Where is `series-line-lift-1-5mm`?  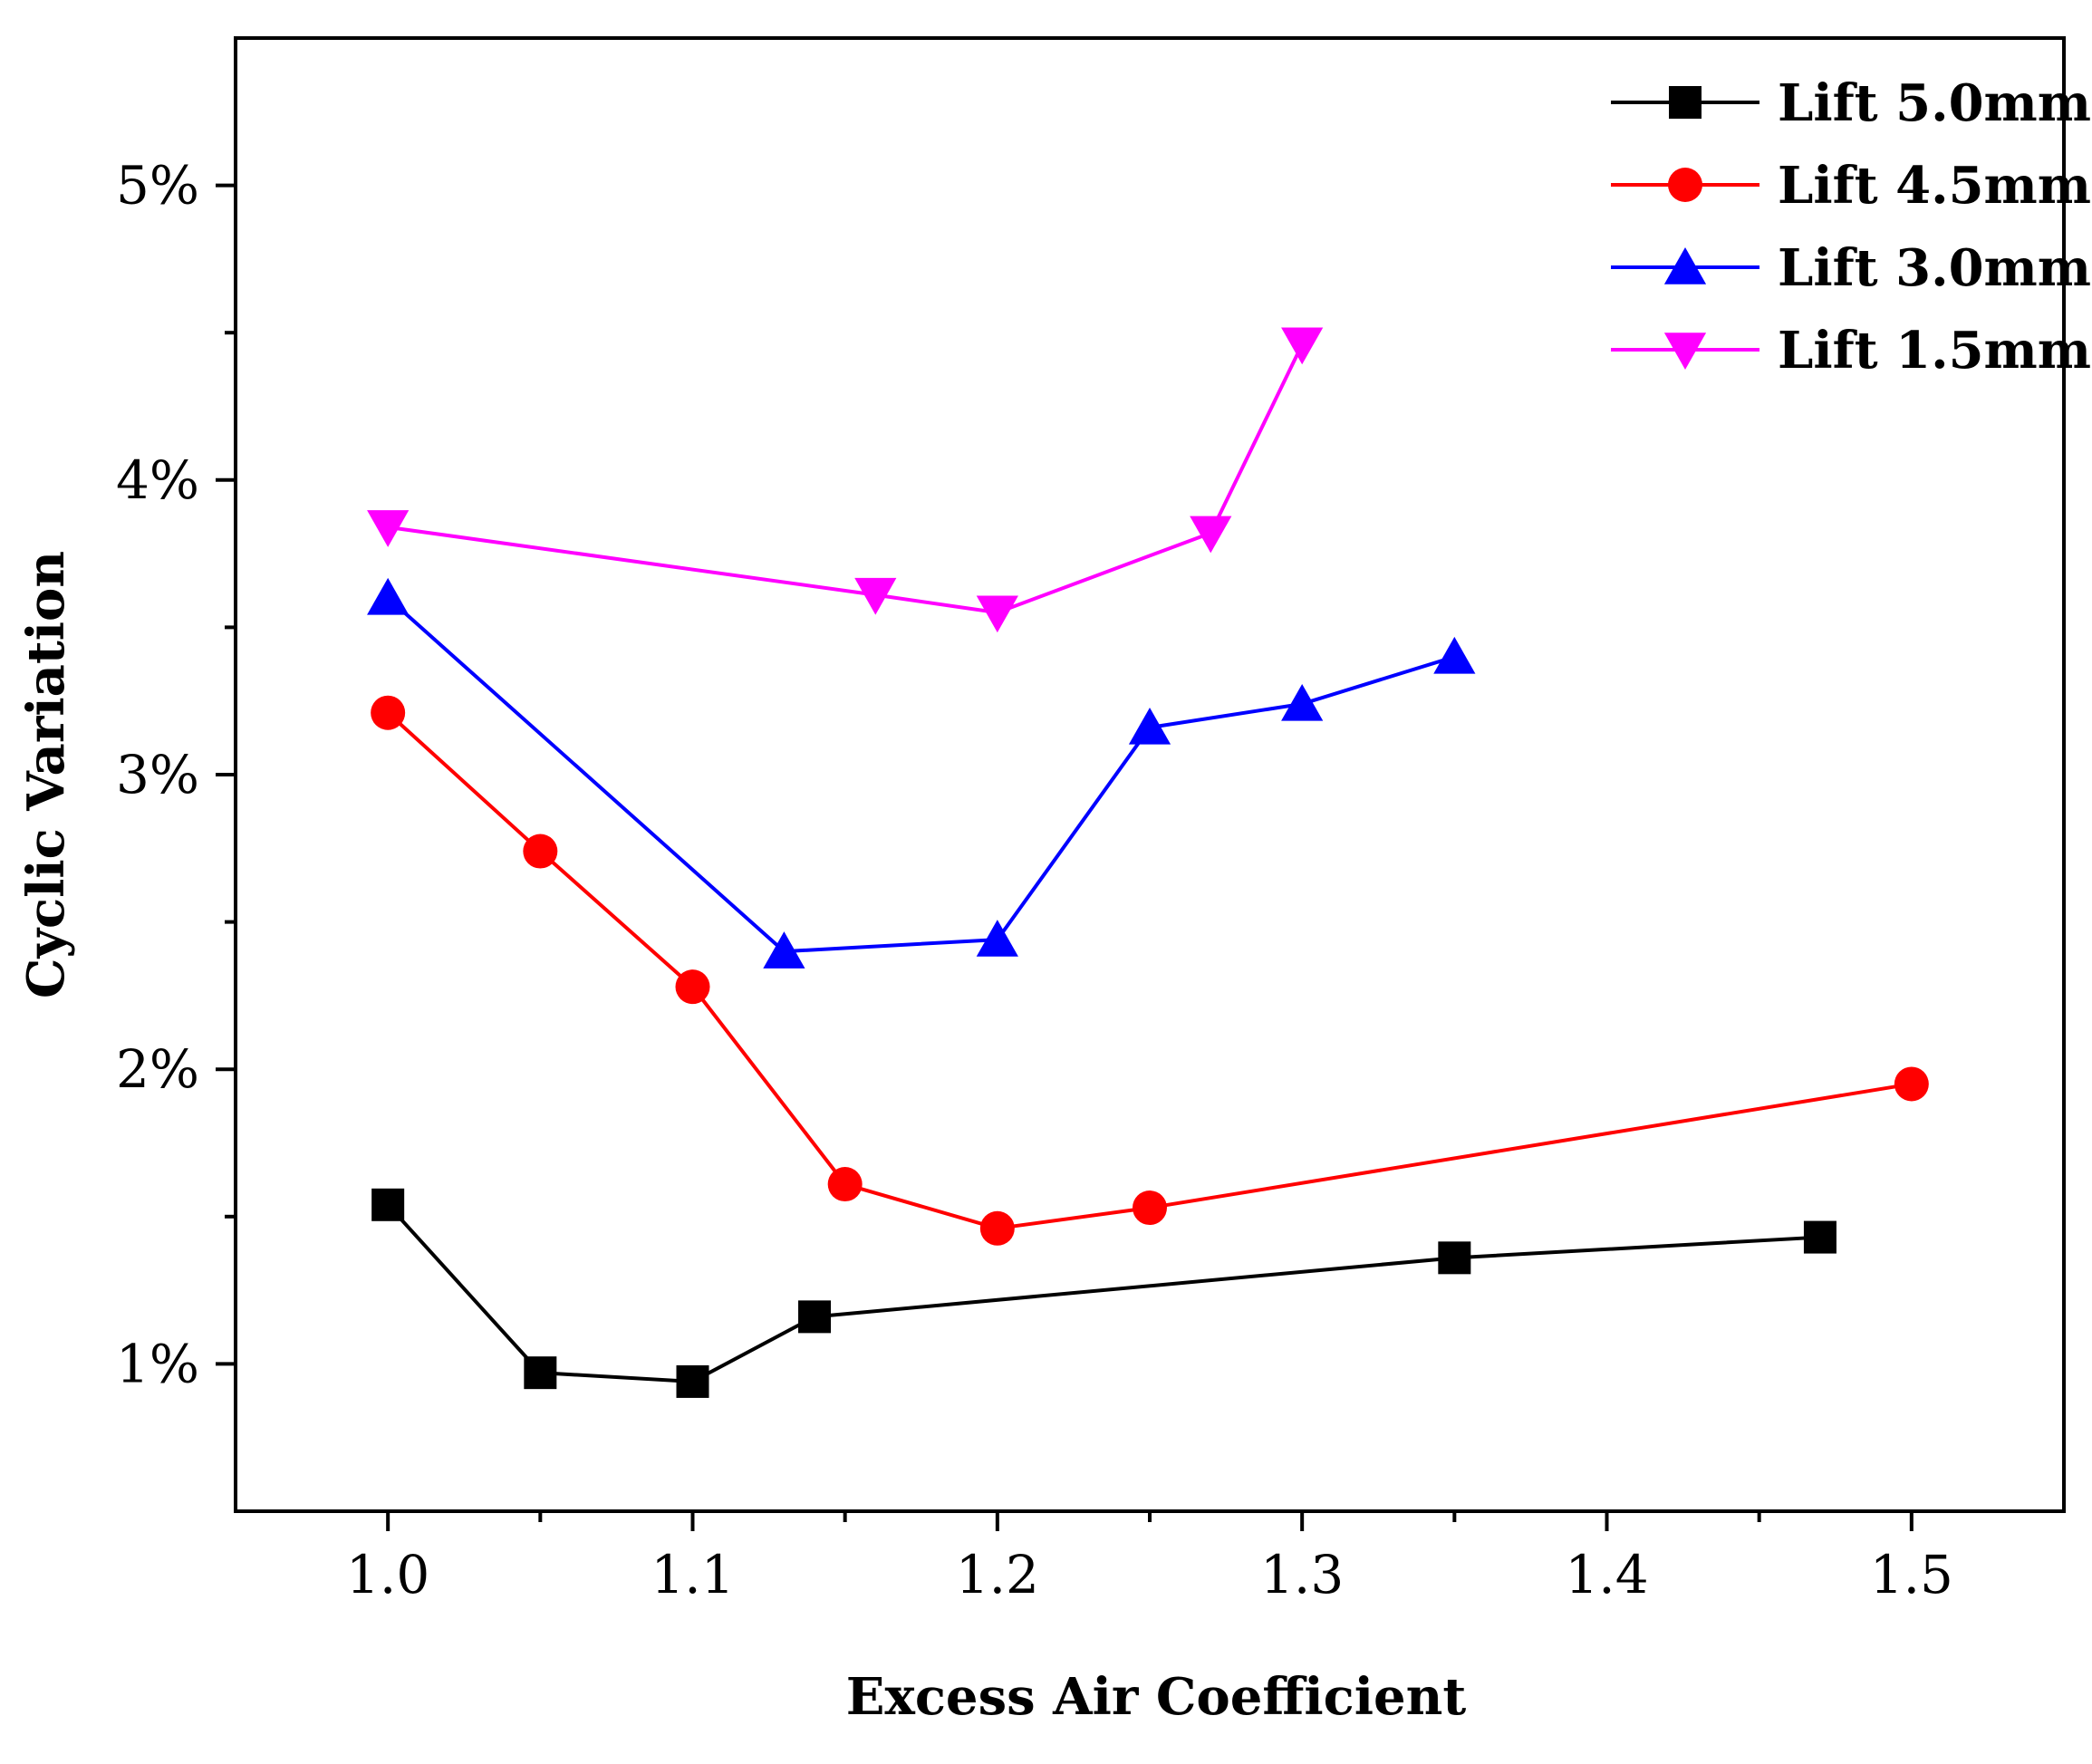 series-line-lift-1-5mm is located at coordinates (845, 479).